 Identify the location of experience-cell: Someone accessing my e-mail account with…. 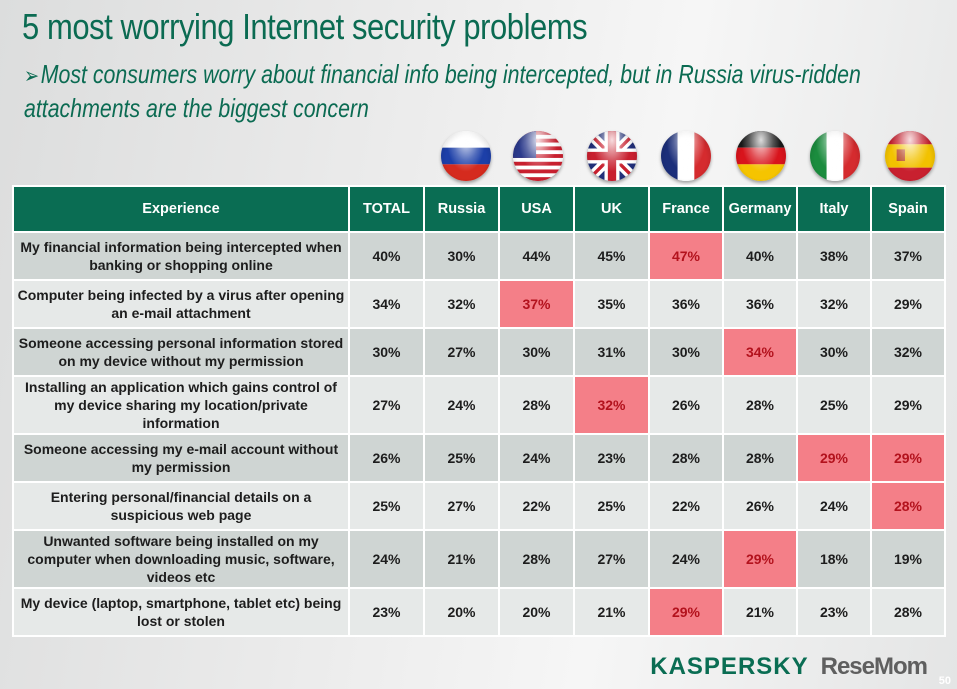
(181, 458).